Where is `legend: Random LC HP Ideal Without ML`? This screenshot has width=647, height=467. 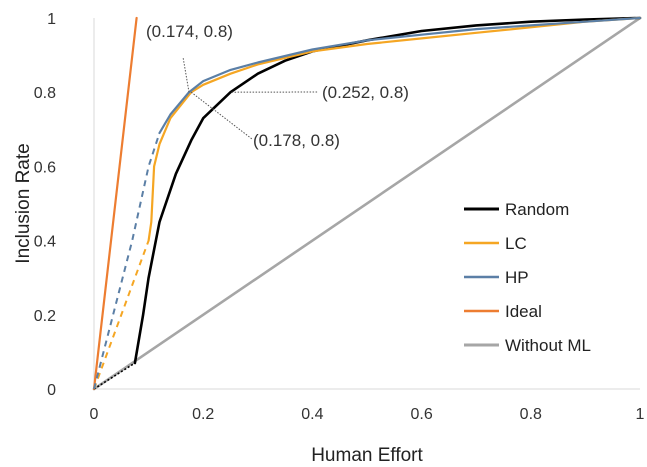
legend: Random LC HP Ideal Without ML is located at coordinates (527, 277).